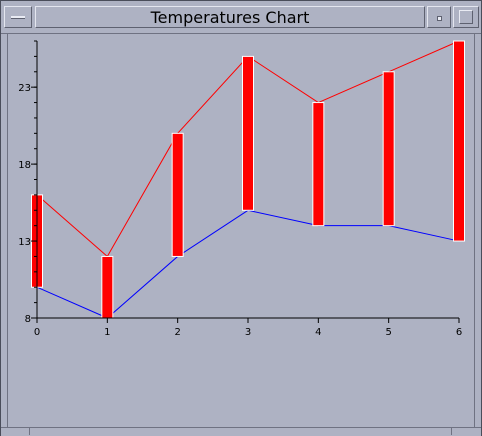  What do you see at coordinates (24, 242) in the screenshot?
I see `y-tick-label: 13` at bounding box center [24, 242].